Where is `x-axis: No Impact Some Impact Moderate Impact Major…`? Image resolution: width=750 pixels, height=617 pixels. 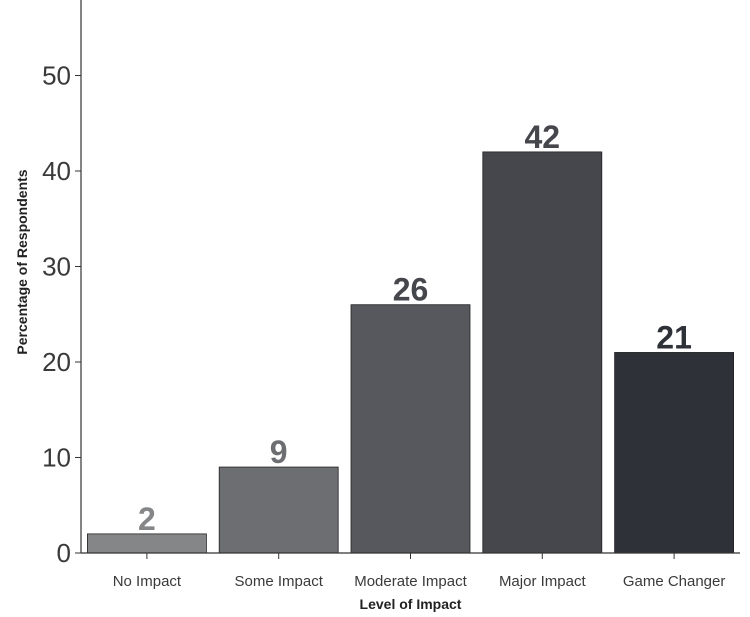
x-axis: No Impact Some Impact Moderate Impact Major… is located at coordinates (410, 571).